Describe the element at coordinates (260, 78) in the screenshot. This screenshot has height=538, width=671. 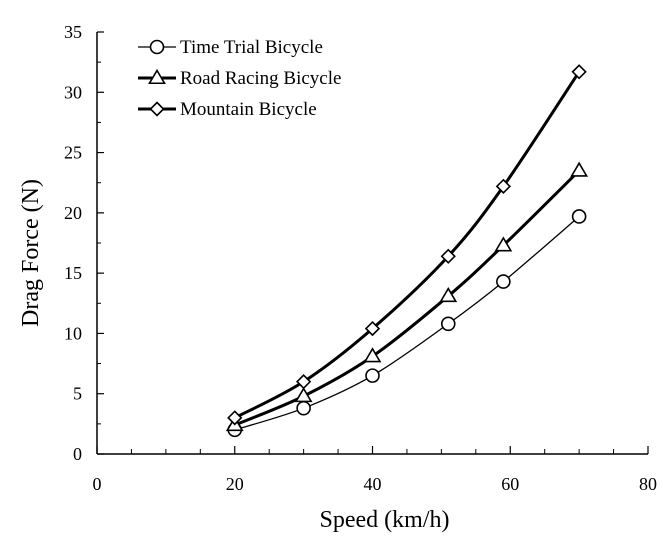
I see `legend-label: Road Racing Bicycle` at that location.